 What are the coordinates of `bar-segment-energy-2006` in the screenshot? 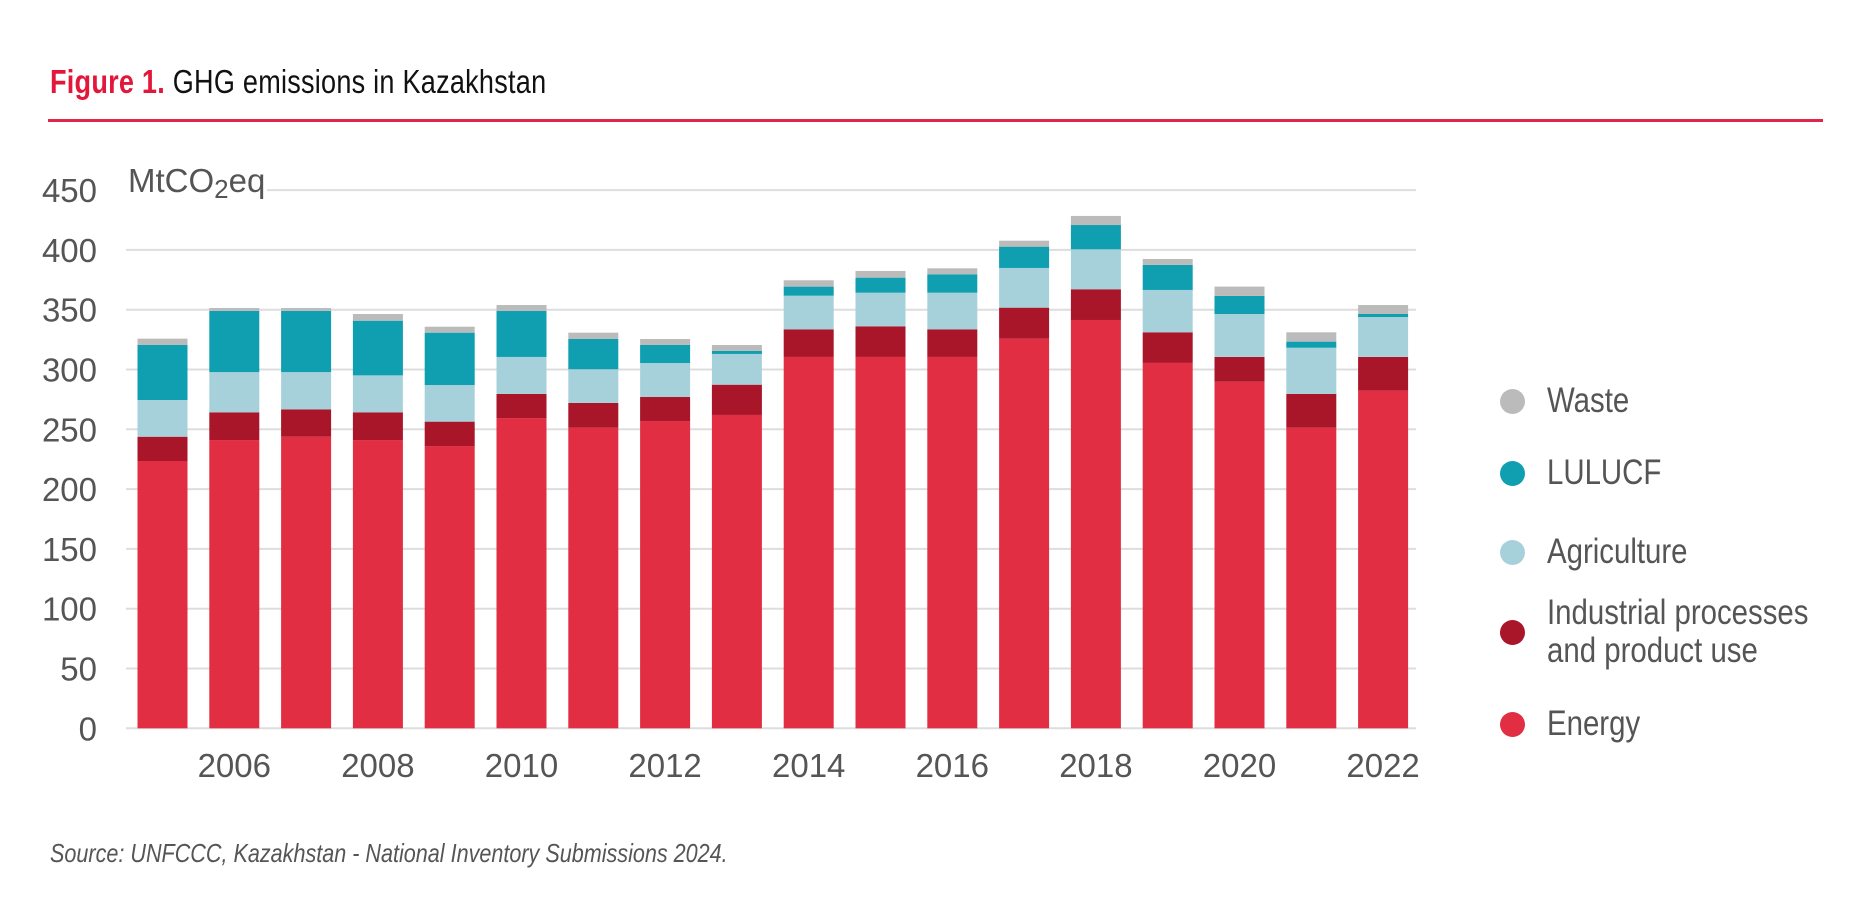 It's located at (234, 584).